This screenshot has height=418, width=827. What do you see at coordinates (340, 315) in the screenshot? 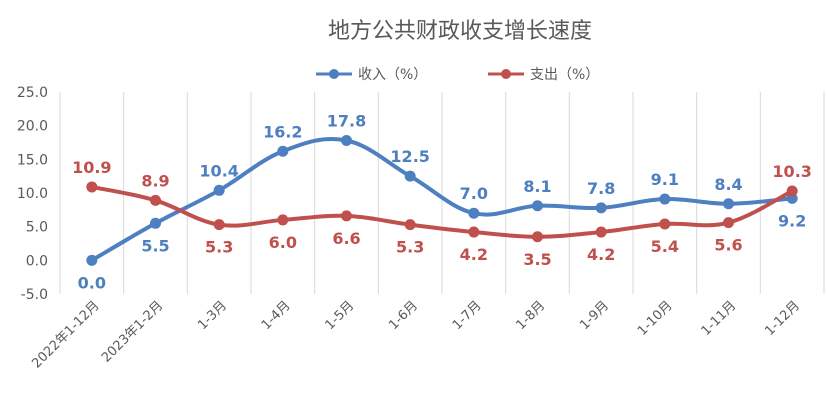
I see `x-tick-label: 1-5月` at bounding box center [340, 315].